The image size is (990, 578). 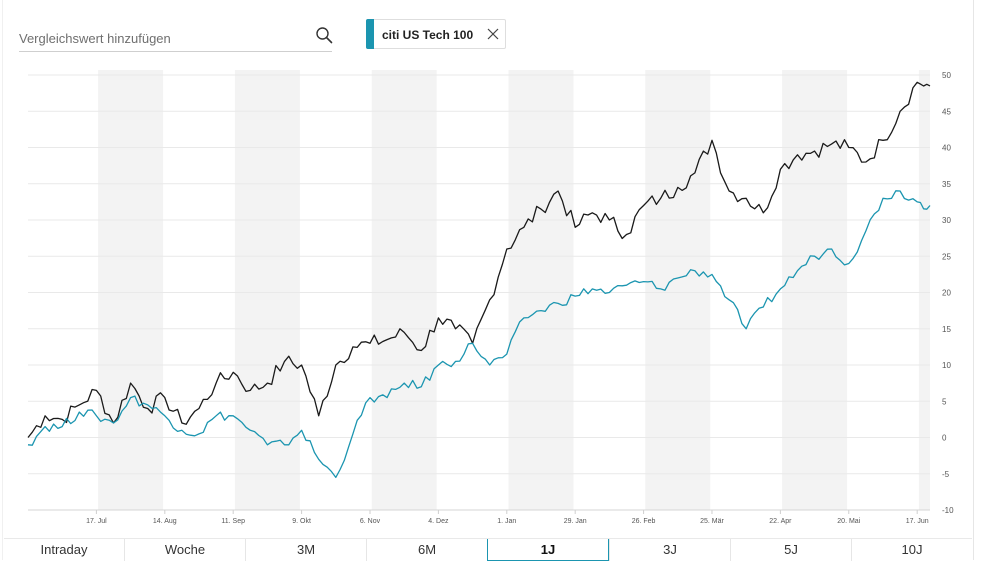 I want to click on y-tick-label: -10, so click(x=948, y=510).